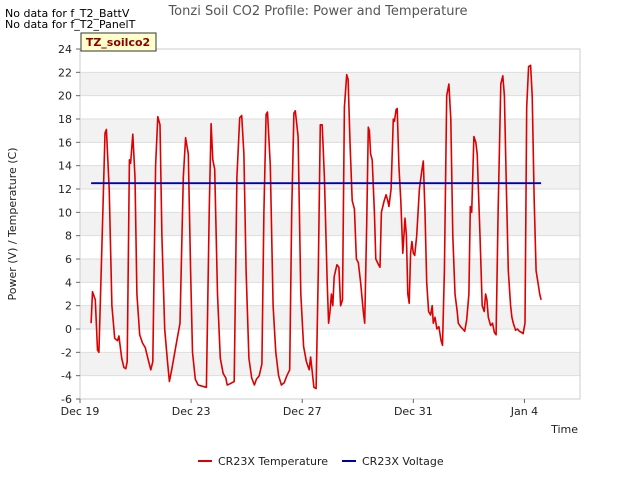 The height and width of the screenshot is (480, 640). Describe the element at coordinates (68, 259) in the screenshot. I see `y-tick-label: 6` at that location.